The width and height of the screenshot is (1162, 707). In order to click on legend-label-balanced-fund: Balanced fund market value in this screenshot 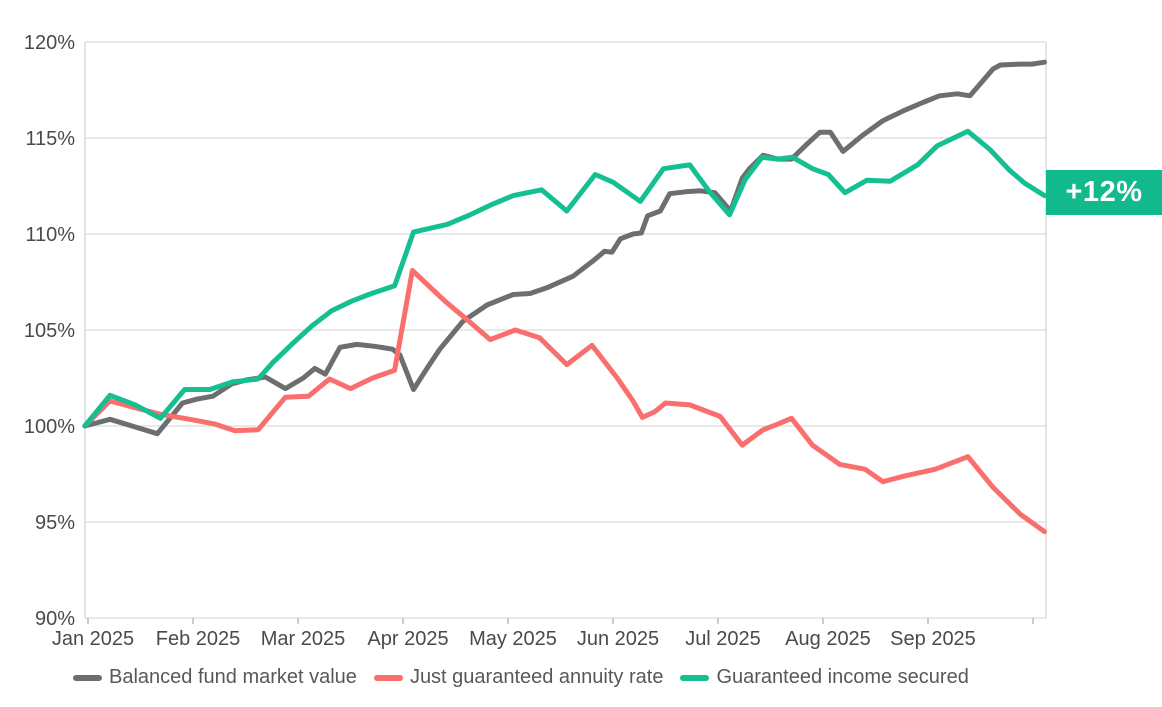, I will do `click(233, 677)`.